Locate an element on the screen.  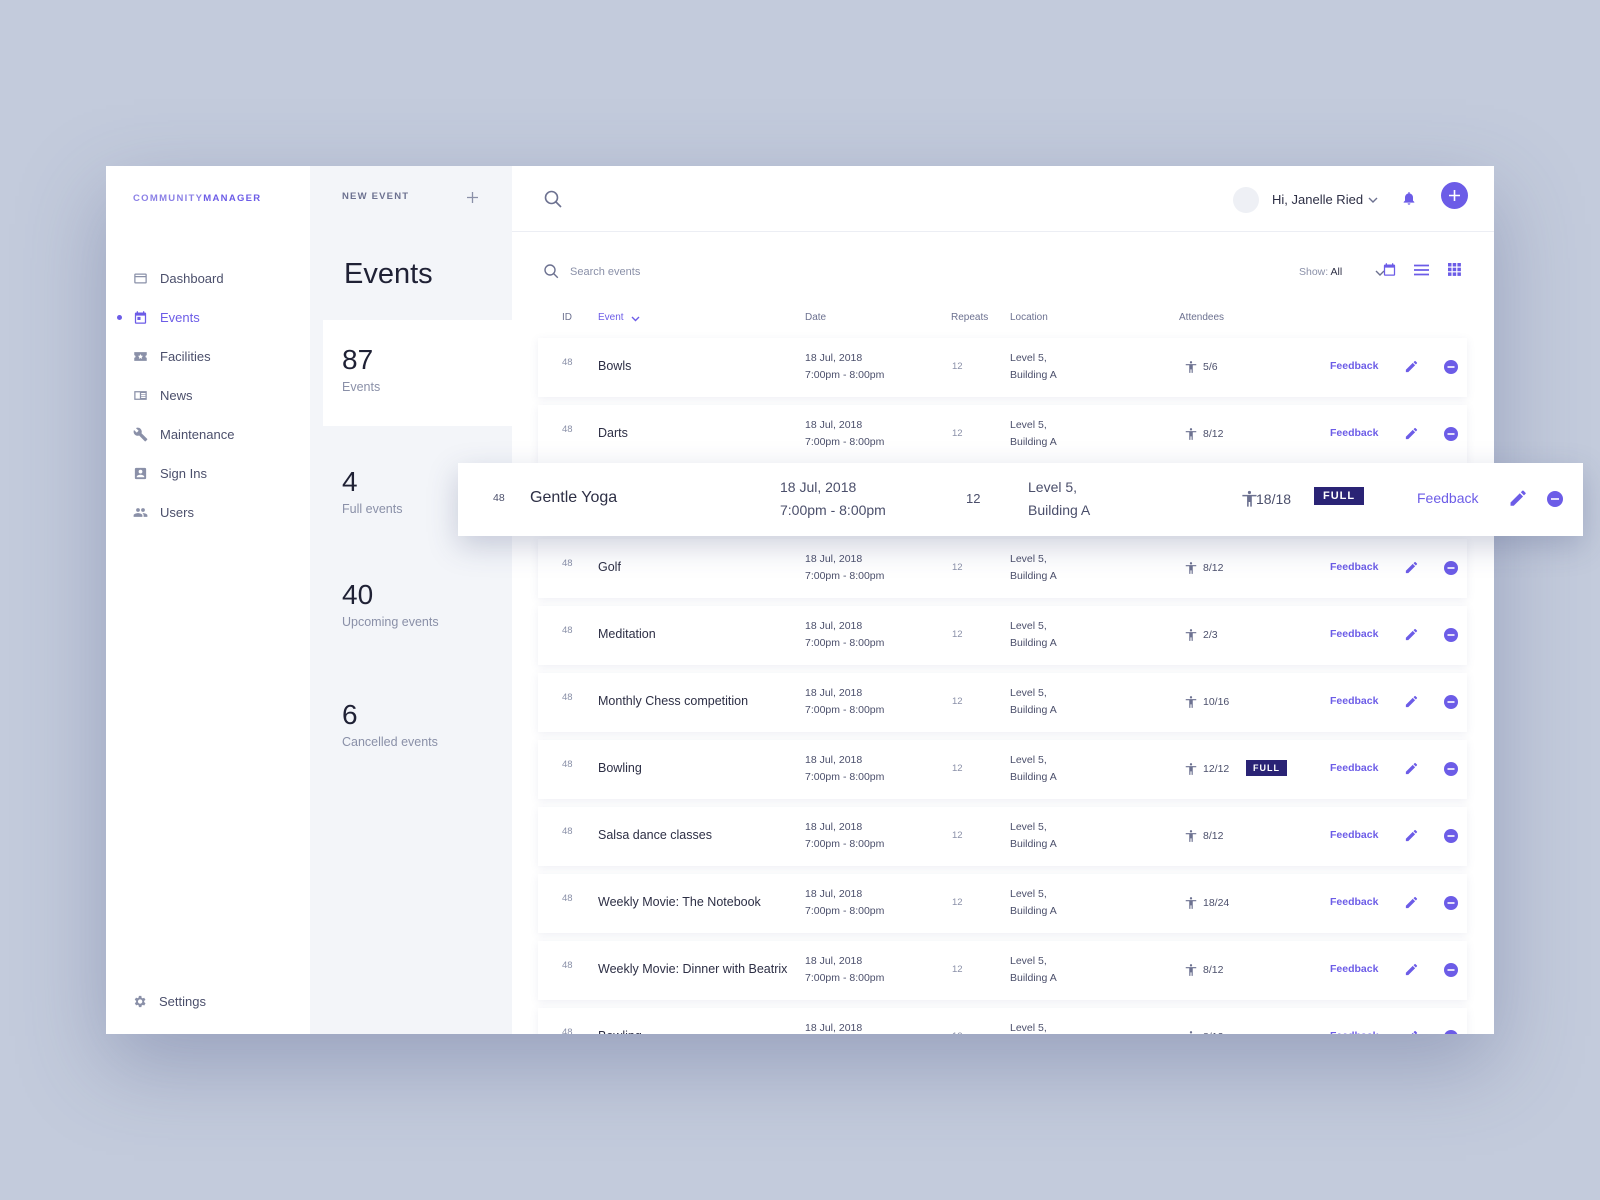
show-filter: Show: All is located at coordinates (1320, 272).